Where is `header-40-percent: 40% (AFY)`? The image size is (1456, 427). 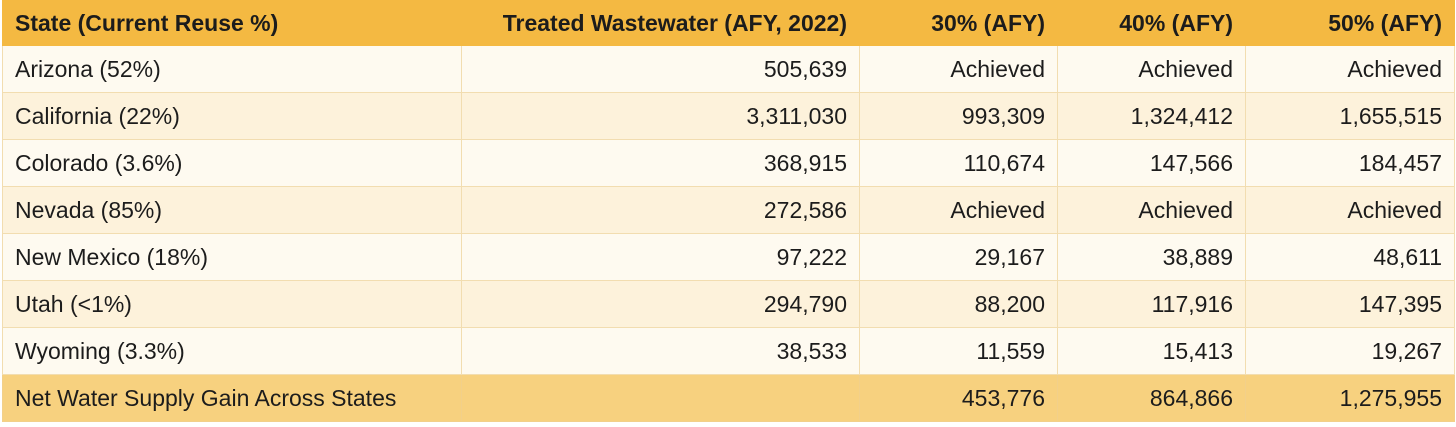
header-40-percent: 40% (AFY) is located at coordinates (1151, 23).